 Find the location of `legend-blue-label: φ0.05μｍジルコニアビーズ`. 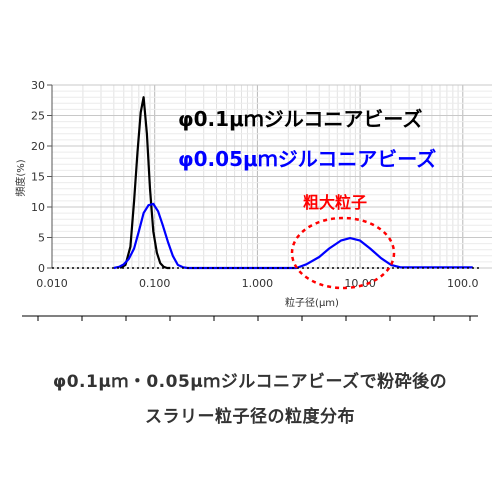

legend-blue-label: φ0.05μｍジルコニアビーズ is located at coordinates (307, 159).